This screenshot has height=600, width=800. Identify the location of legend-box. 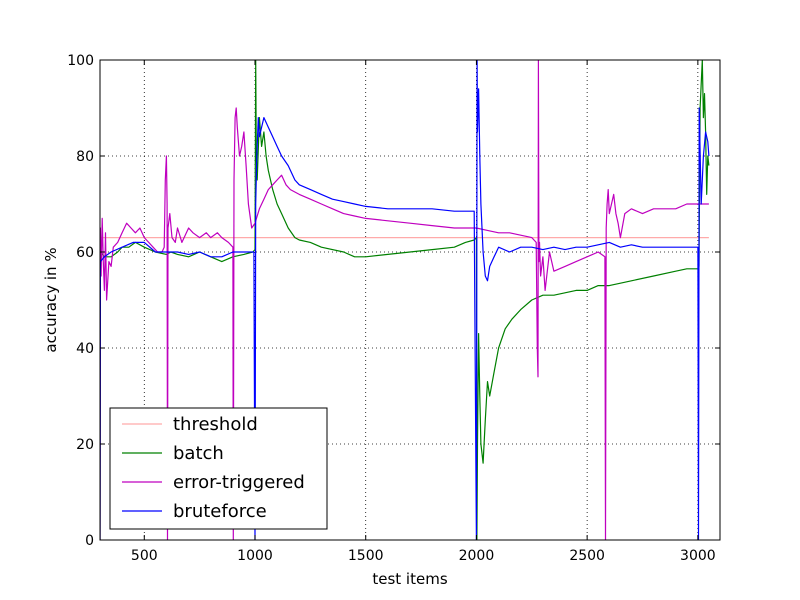
(218, 468).